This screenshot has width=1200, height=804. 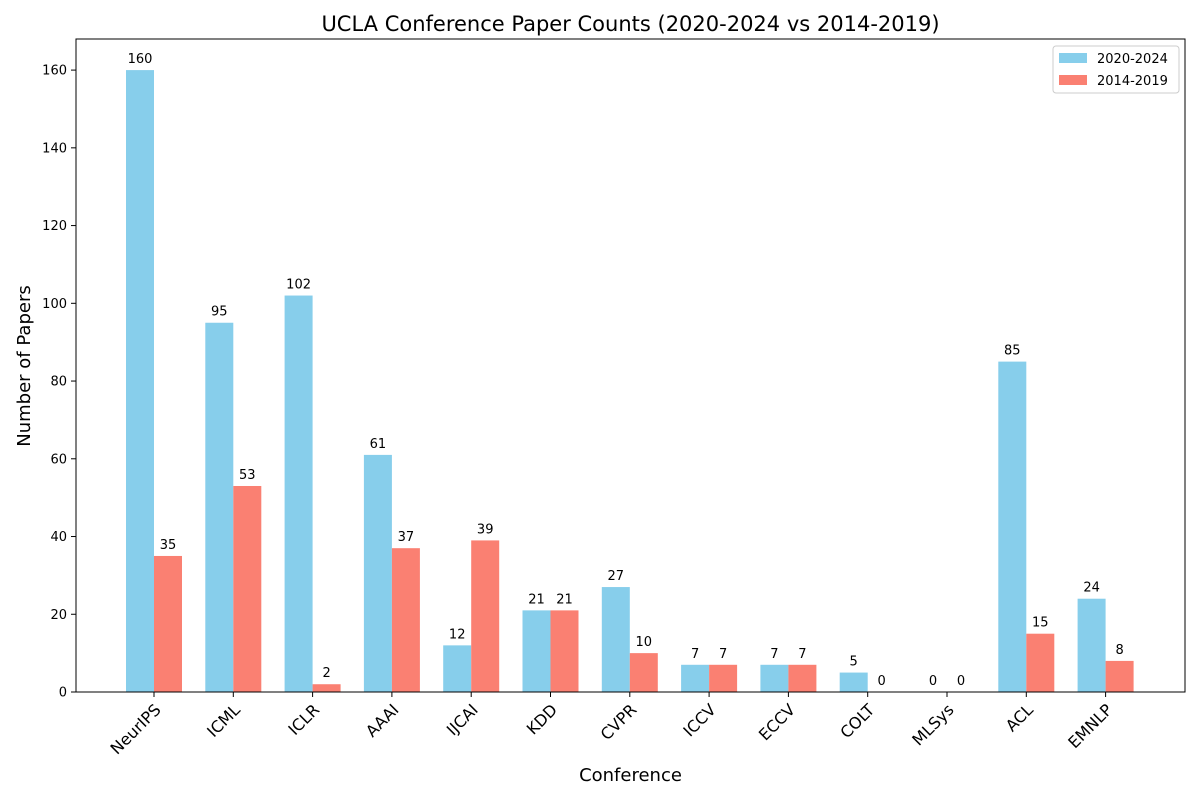 I want to click on bar-icml-2020-2024, so click(x=219, y=507).